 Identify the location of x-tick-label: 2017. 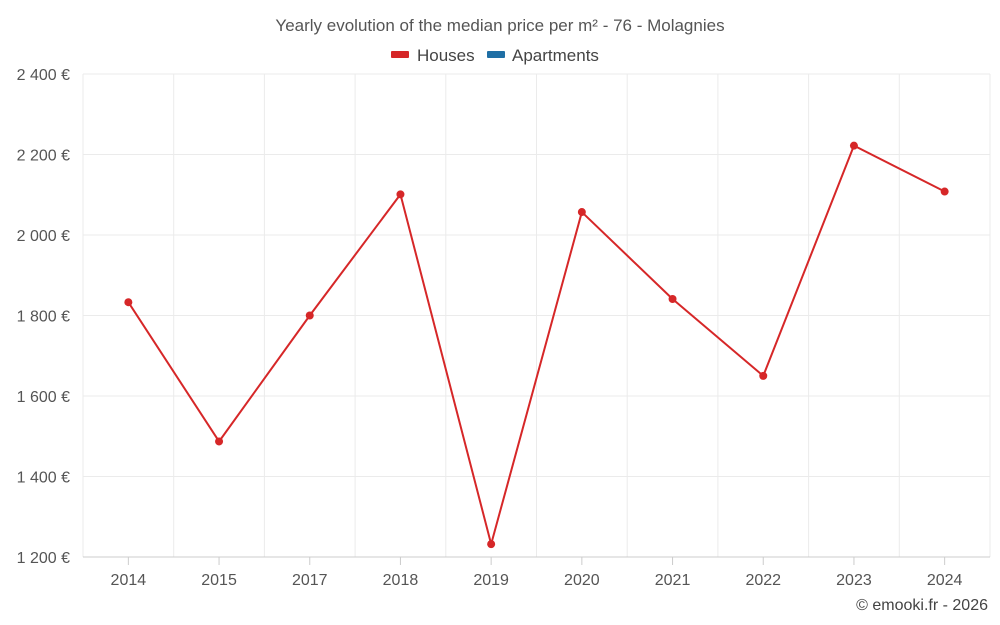
(310, 580).